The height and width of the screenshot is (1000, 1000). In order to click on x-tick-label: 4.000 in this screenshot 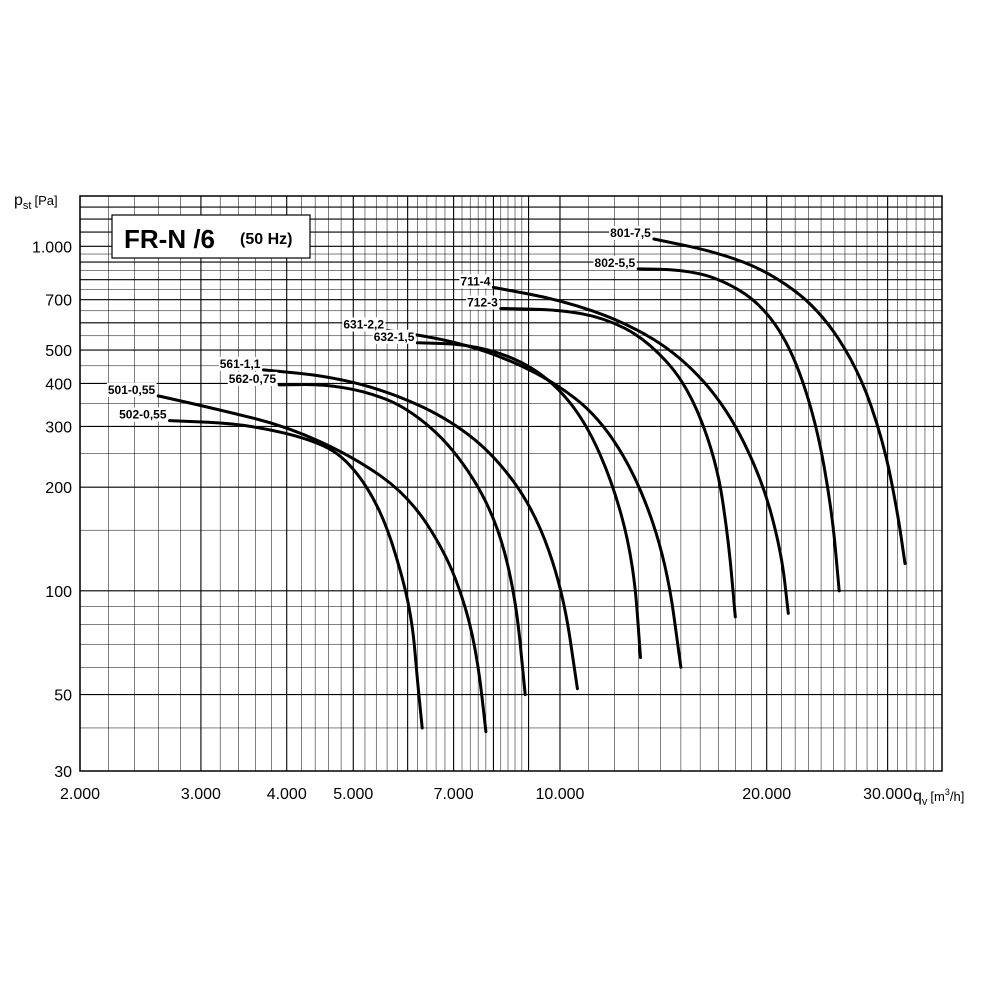, I will do `click(287, 794)`.